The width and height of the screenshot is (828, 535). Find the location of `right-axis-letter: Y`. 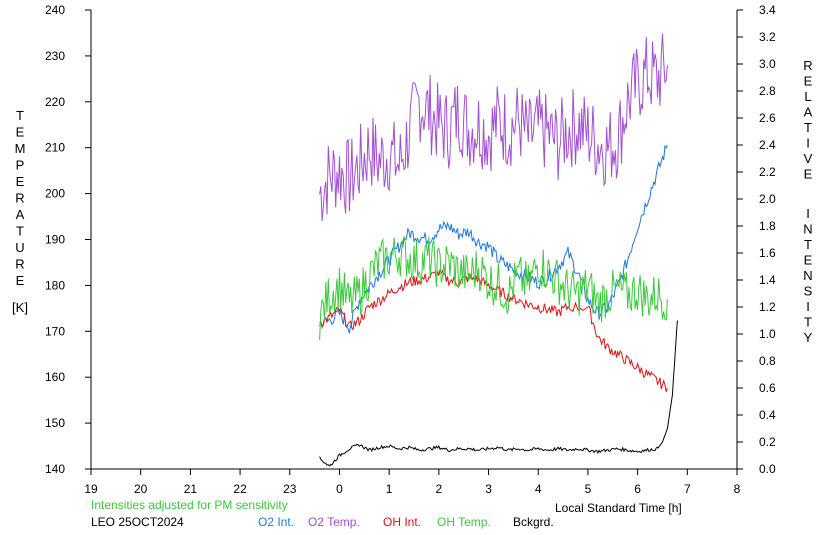

right-axis-letter: Y is located at coordinates (808, 337).